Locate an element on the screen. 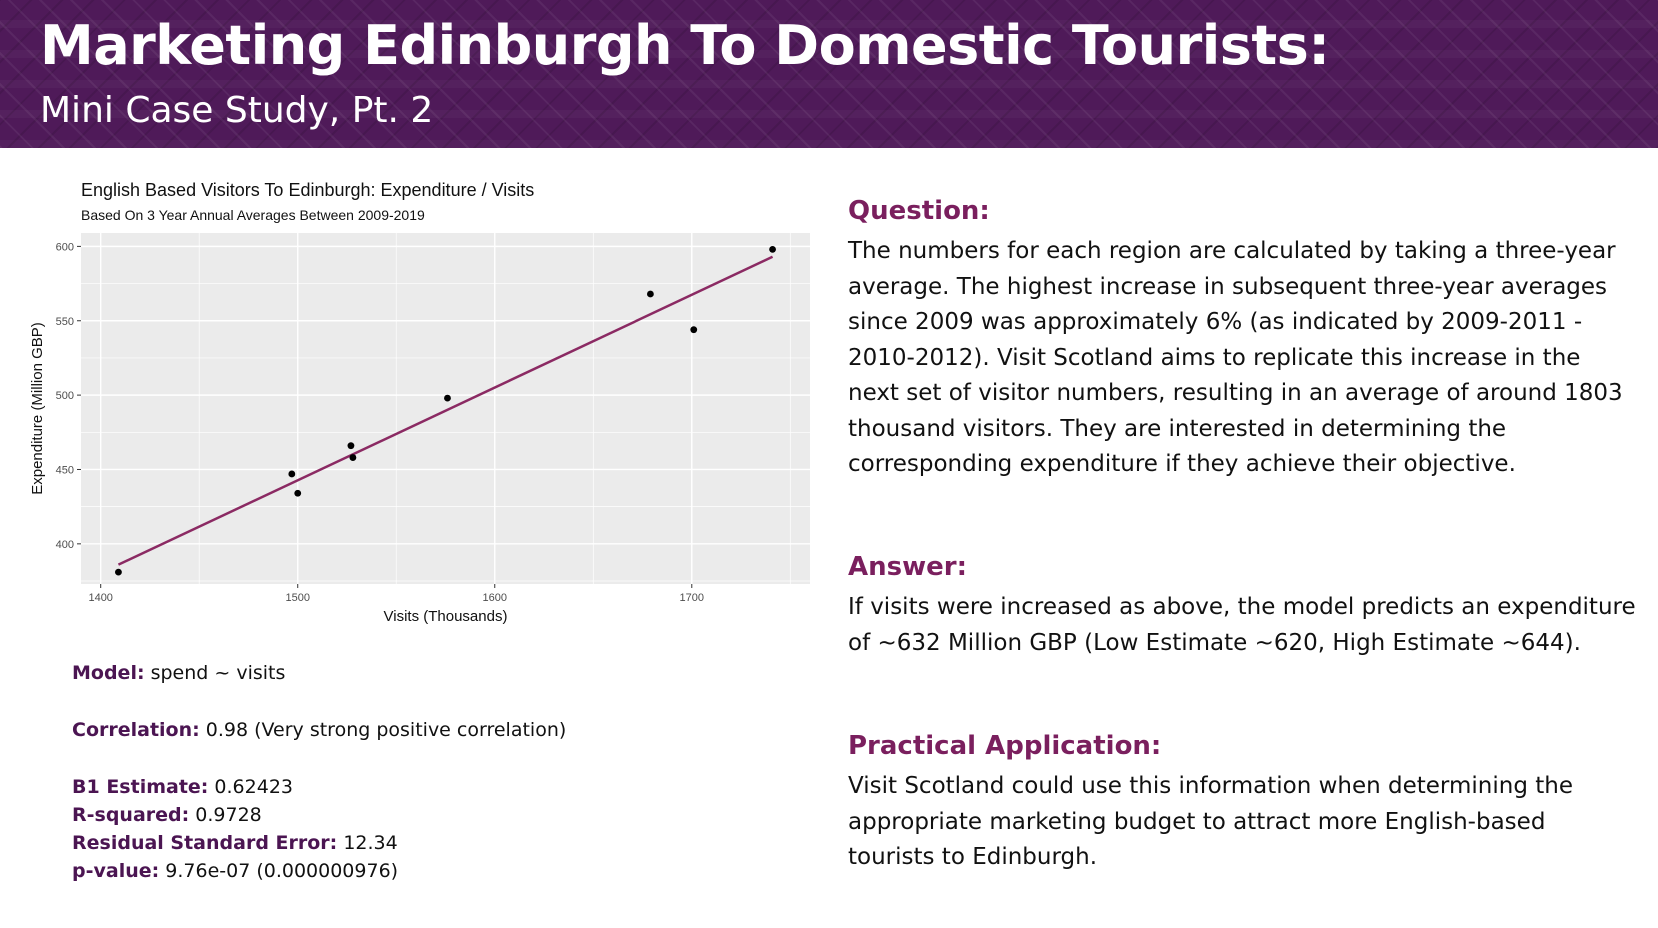 The height and width of the screenshot is (928, 1658). data-points is located at coordinates (445, 410).